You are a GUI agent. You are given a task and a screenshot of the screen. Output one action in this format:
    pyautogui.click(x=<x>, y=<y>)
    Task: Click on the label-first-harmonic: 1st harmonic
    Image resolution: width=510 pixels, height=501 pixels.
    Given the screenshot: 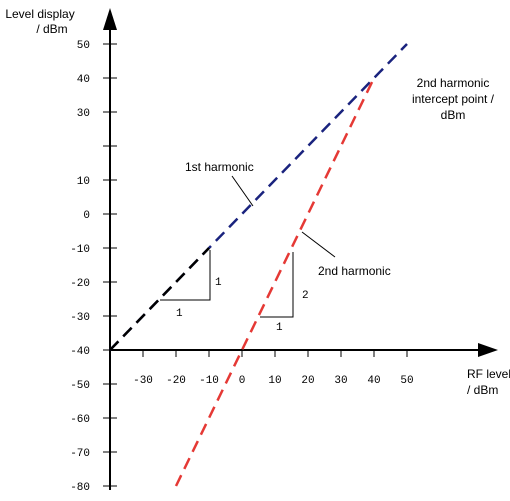 What is the action you would take?
    pyautogui.click(x=219, y=167)
    